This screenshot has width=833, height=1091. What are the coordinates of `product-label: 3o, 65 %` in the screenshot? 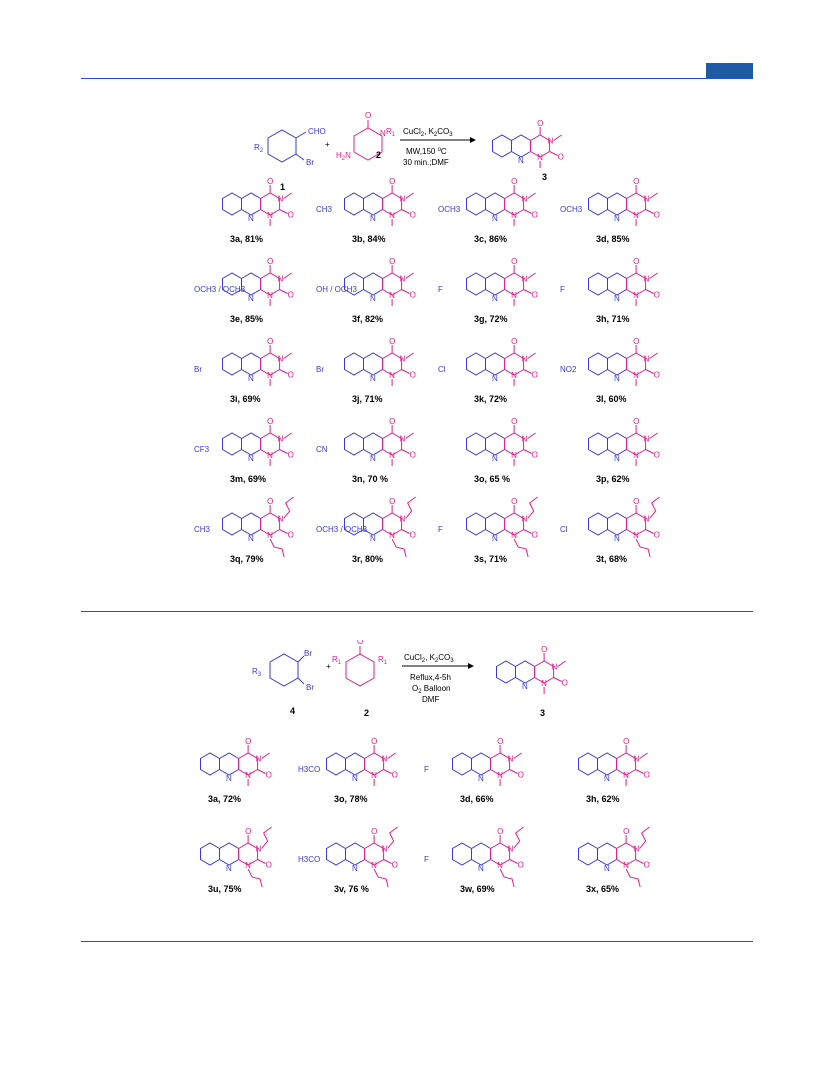 It's located at (492, 479).